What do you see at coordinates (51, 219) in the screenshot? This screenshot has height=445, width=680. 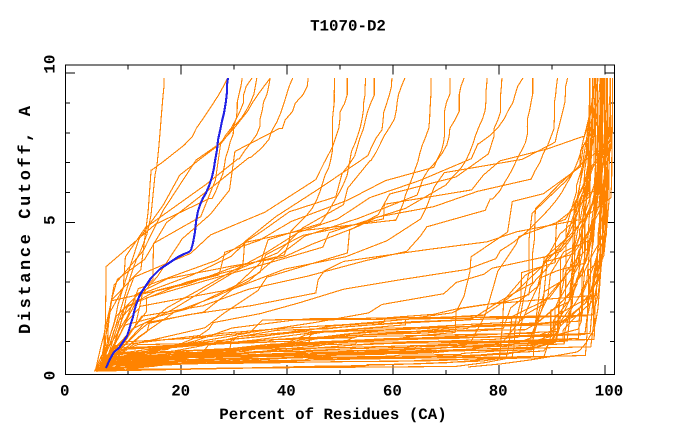 I see `svg-text: 5` at bounding box center [51, 219].